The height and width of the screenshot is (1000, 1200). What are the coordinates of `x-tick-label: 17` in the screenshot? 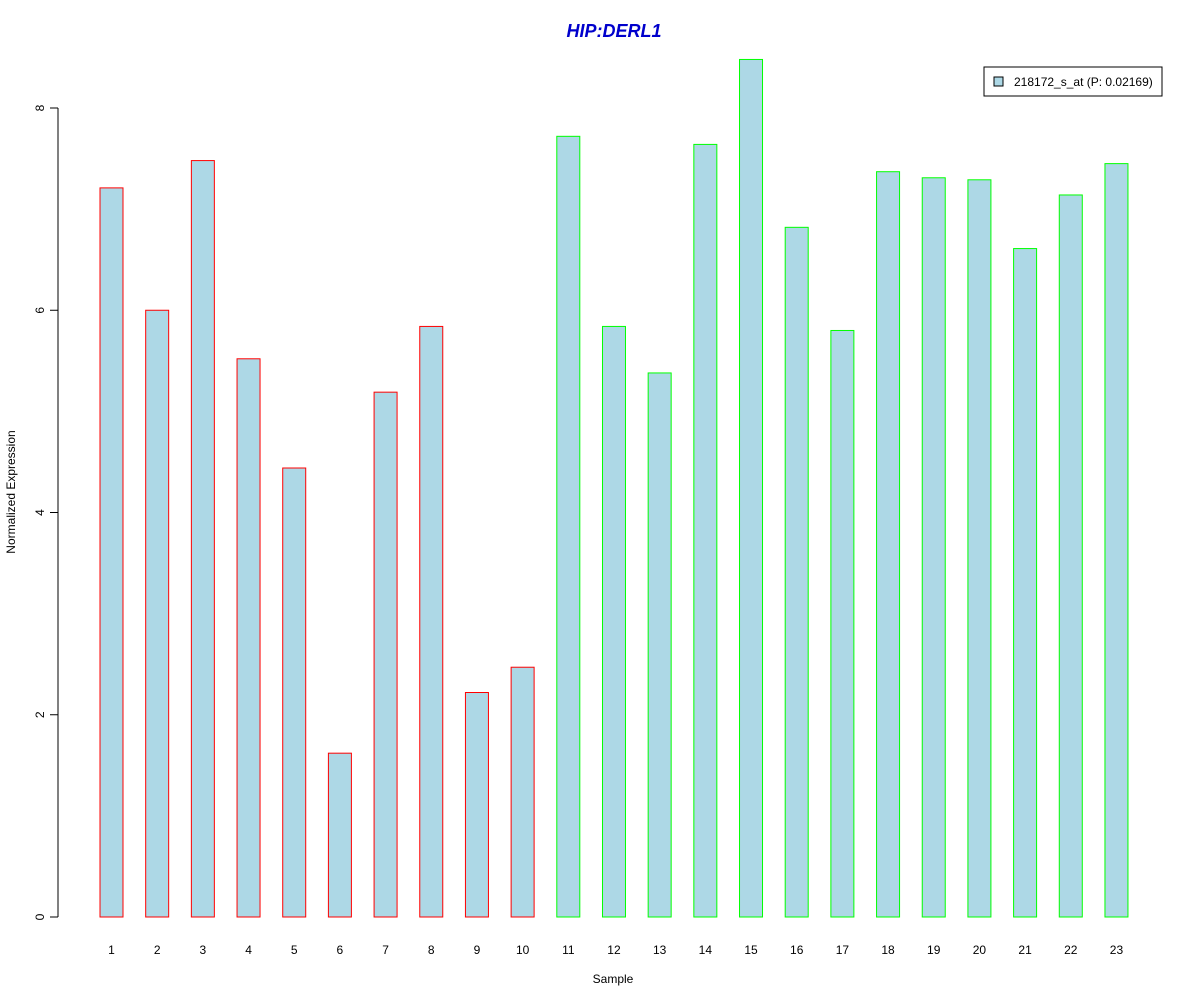 It's located at (843, 950).